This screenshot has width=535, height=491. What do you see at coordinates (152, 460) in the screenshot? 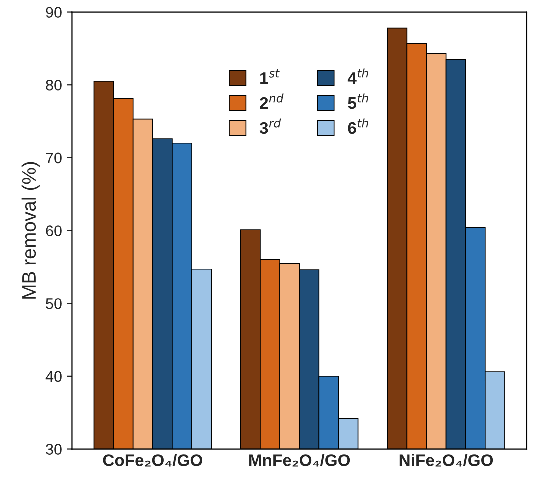
I see `x-tick-label: CoFe₂O₄/GO` at bounding box center [152, 460].